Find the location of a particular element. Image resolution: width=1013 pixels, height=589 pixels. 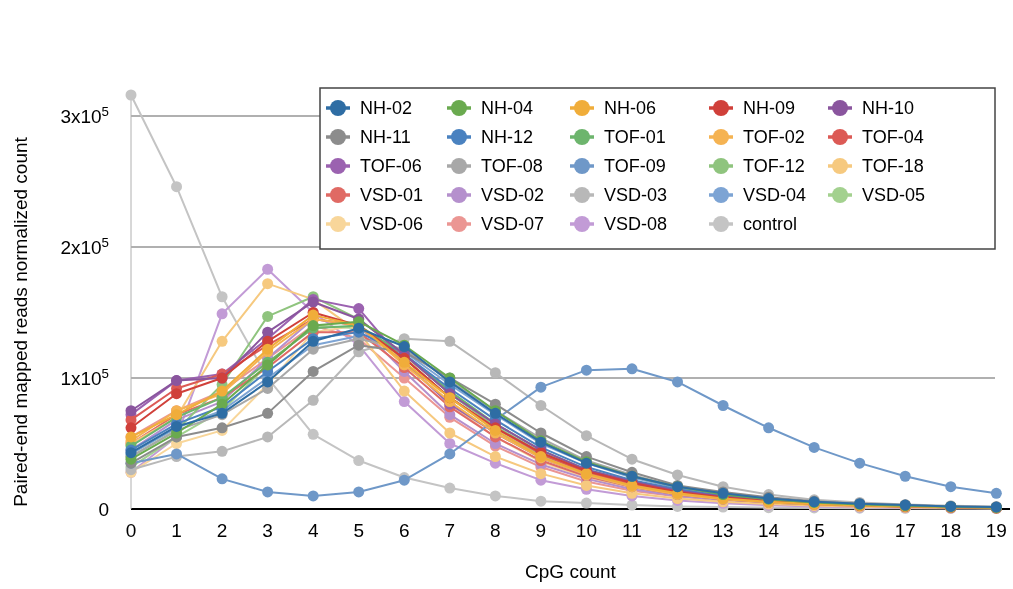

x-tick-label: 4 is located at coordinates (313, 530).